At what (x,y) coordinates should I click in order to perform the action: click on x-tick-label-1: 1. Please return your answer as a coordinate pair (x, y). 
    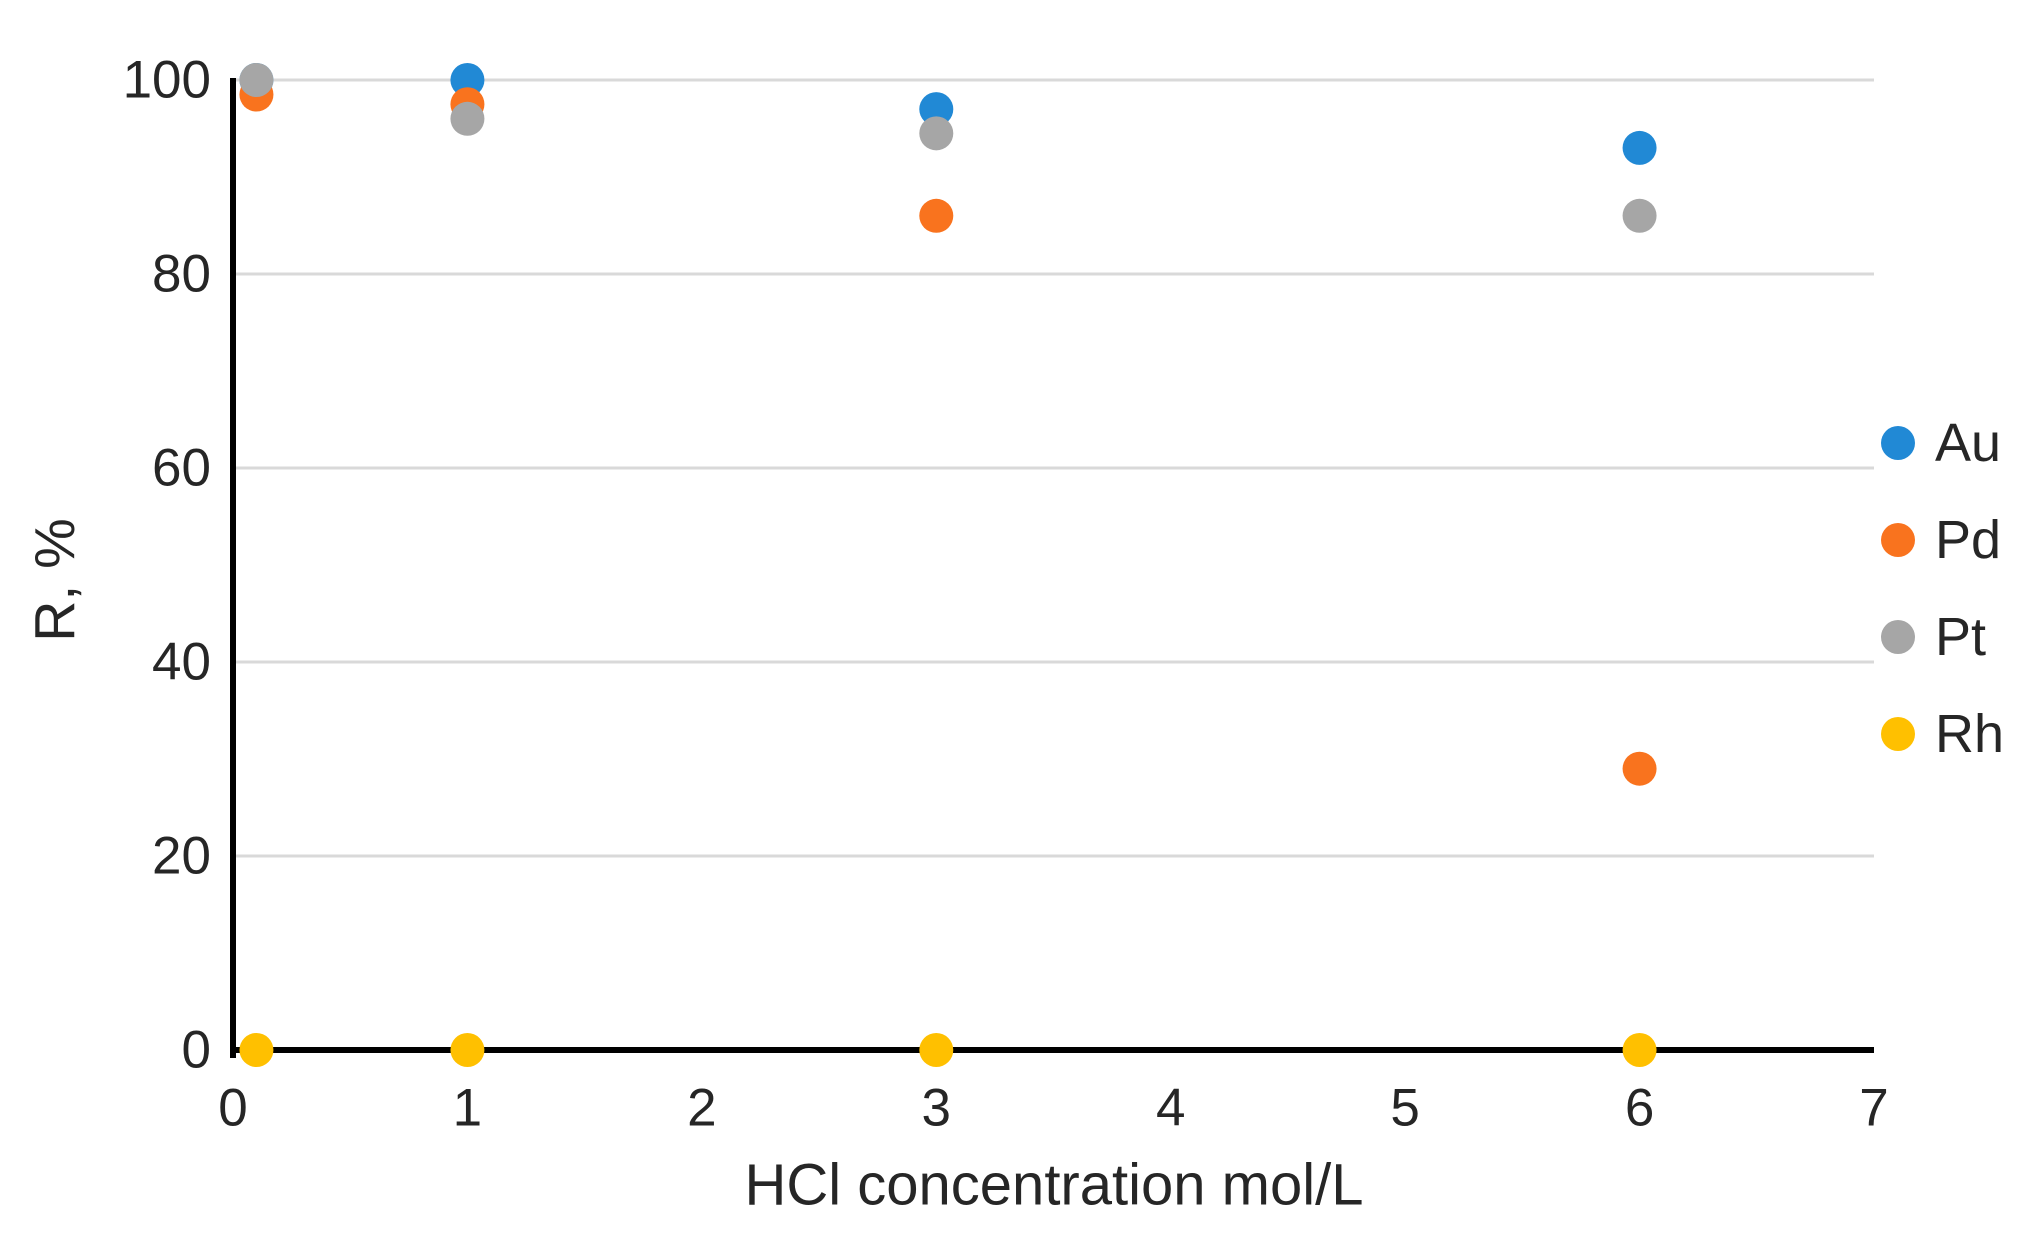
    Looking at the image, I should click on (467, 1108).